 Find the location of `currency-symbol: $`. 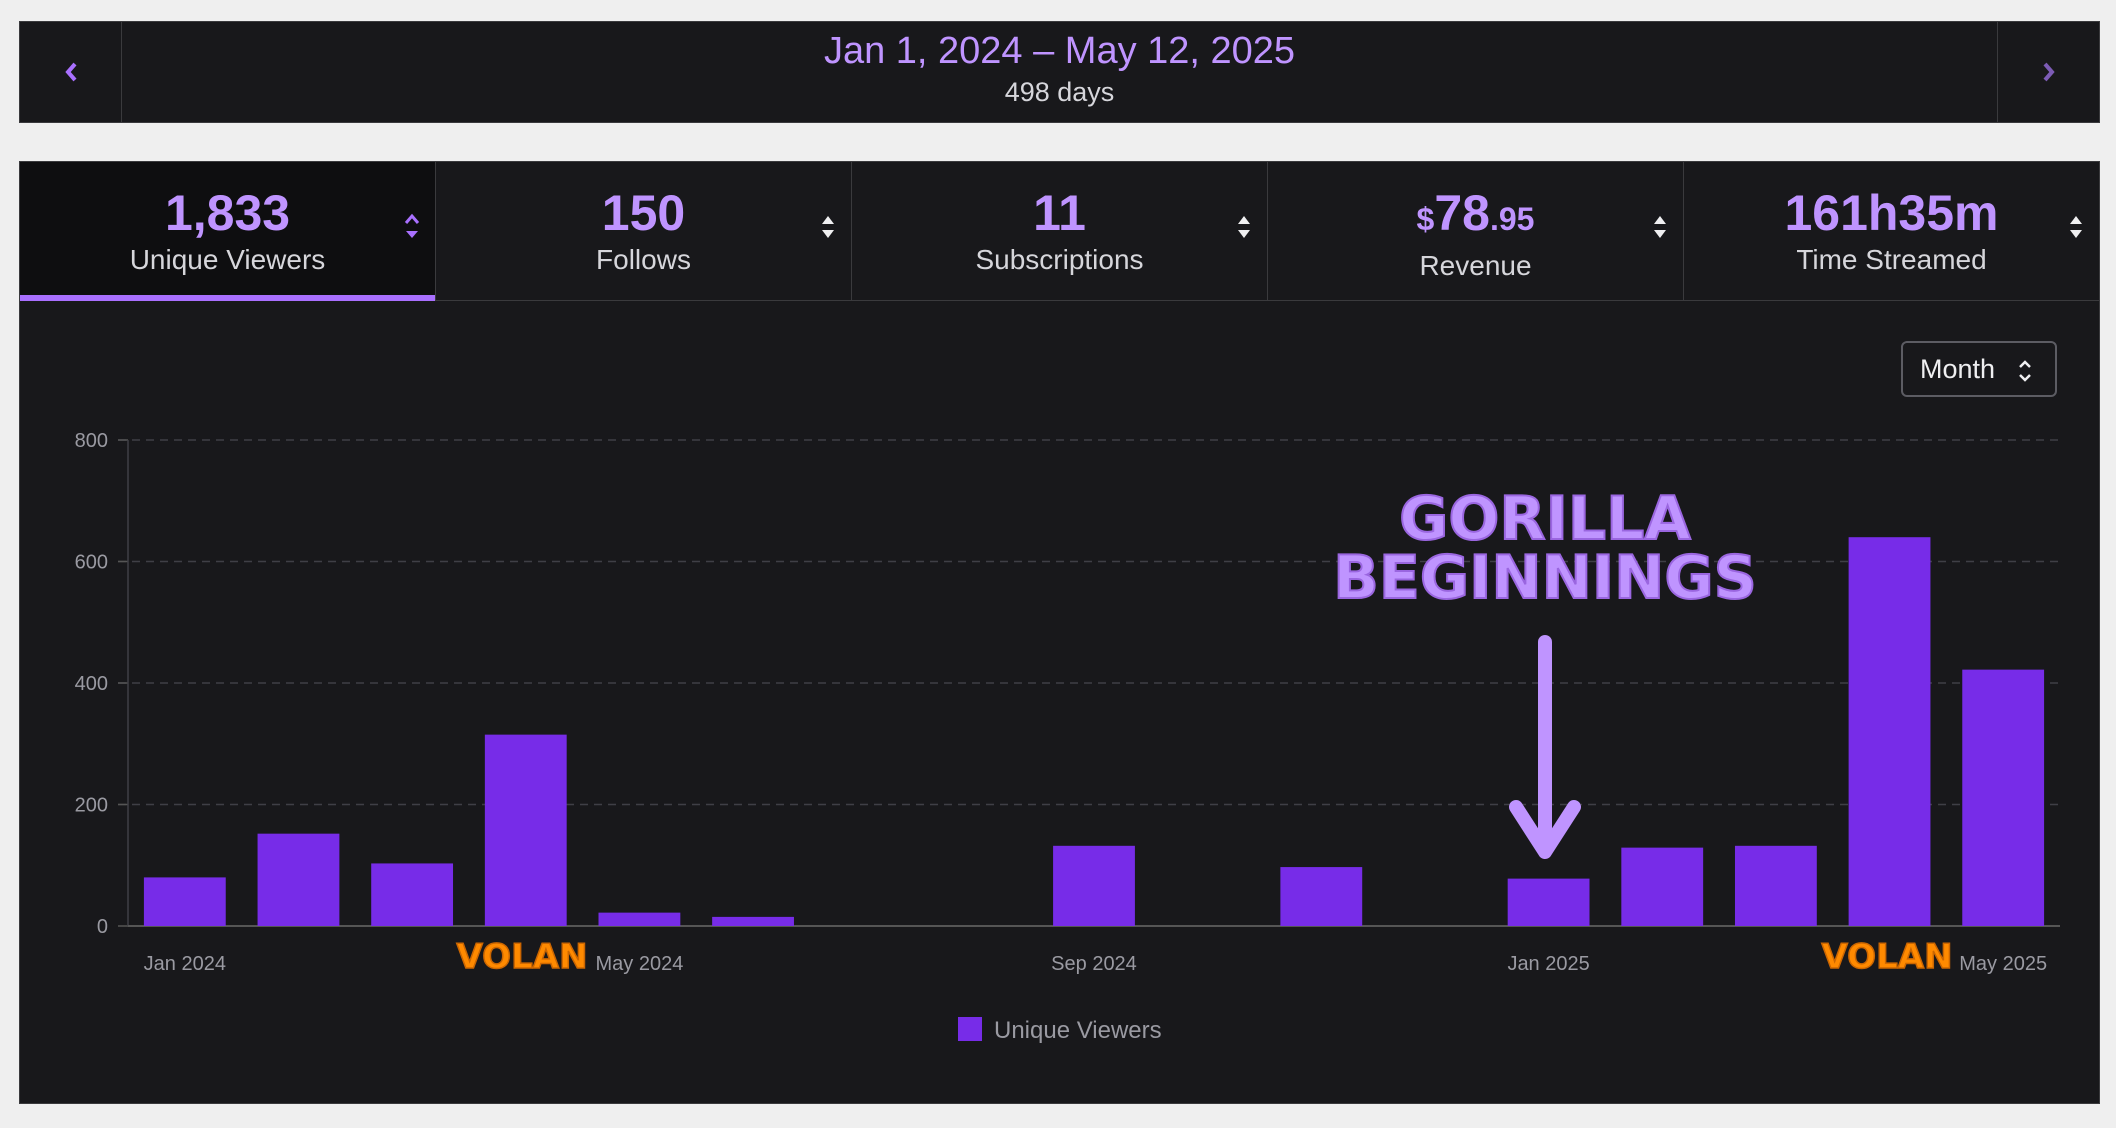

currency-symbol: $ is located at coordinates (1425, 219).